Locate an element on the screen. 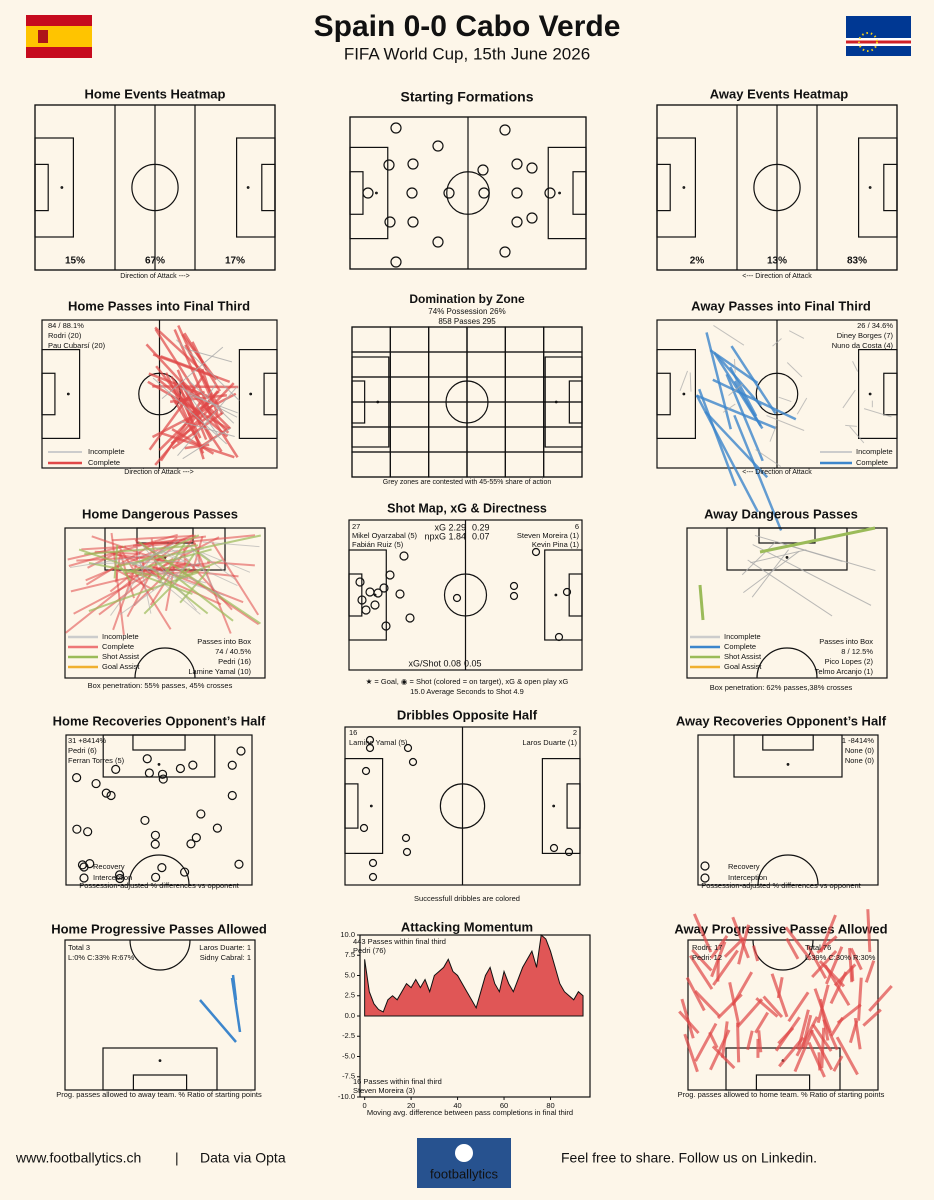  legend-label: Goal Assist is located at coordinates (743, 666).